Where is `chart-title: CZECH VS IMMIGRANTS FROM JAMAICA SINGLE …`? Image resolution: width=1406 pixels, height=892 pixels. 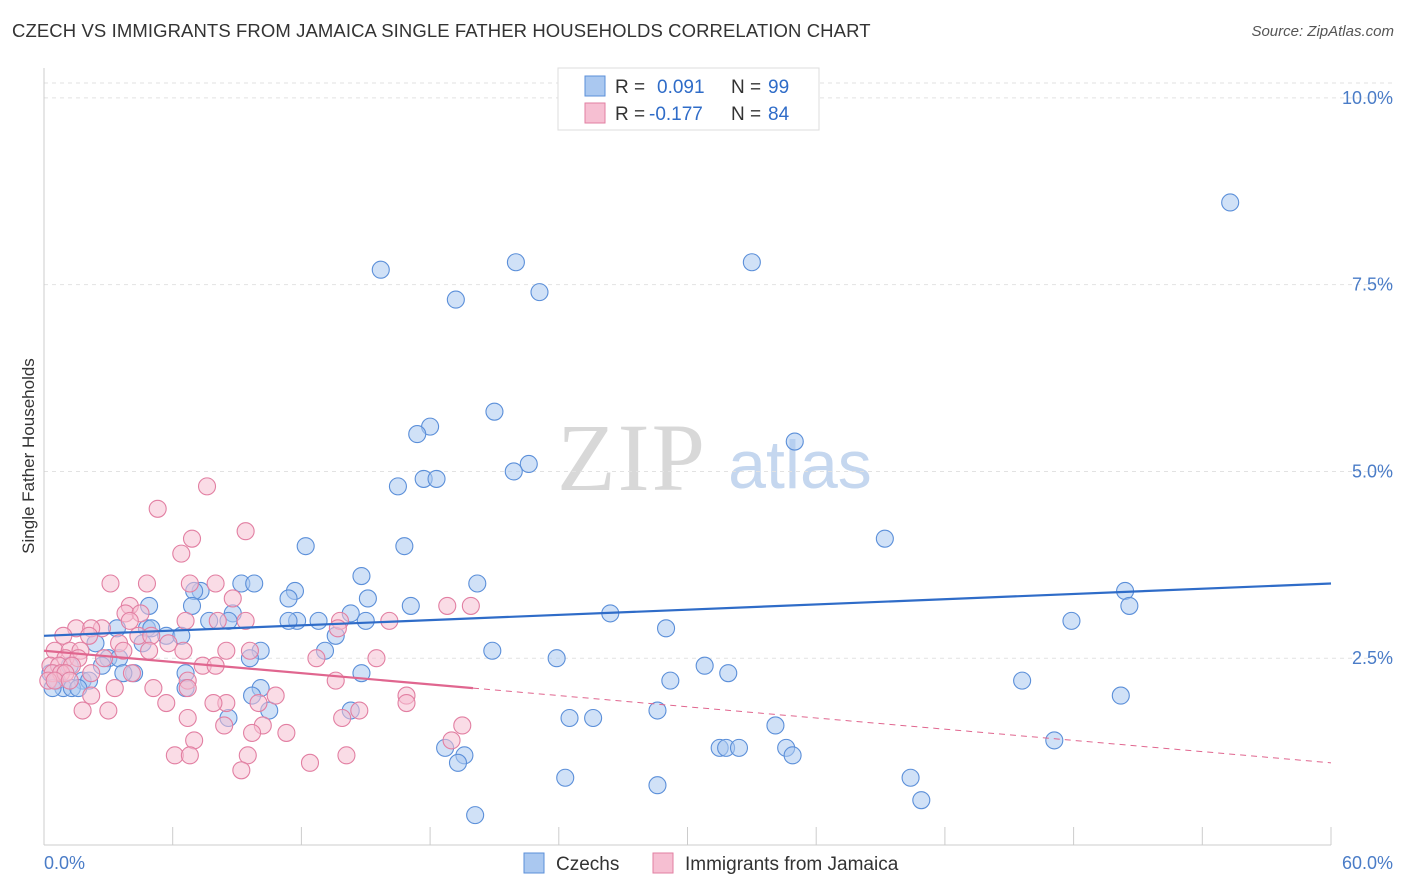
chart-title: CZECH VS IMMIGRANTS FROM JAMAICA SINGLE … is located at coordinates (441, 30).